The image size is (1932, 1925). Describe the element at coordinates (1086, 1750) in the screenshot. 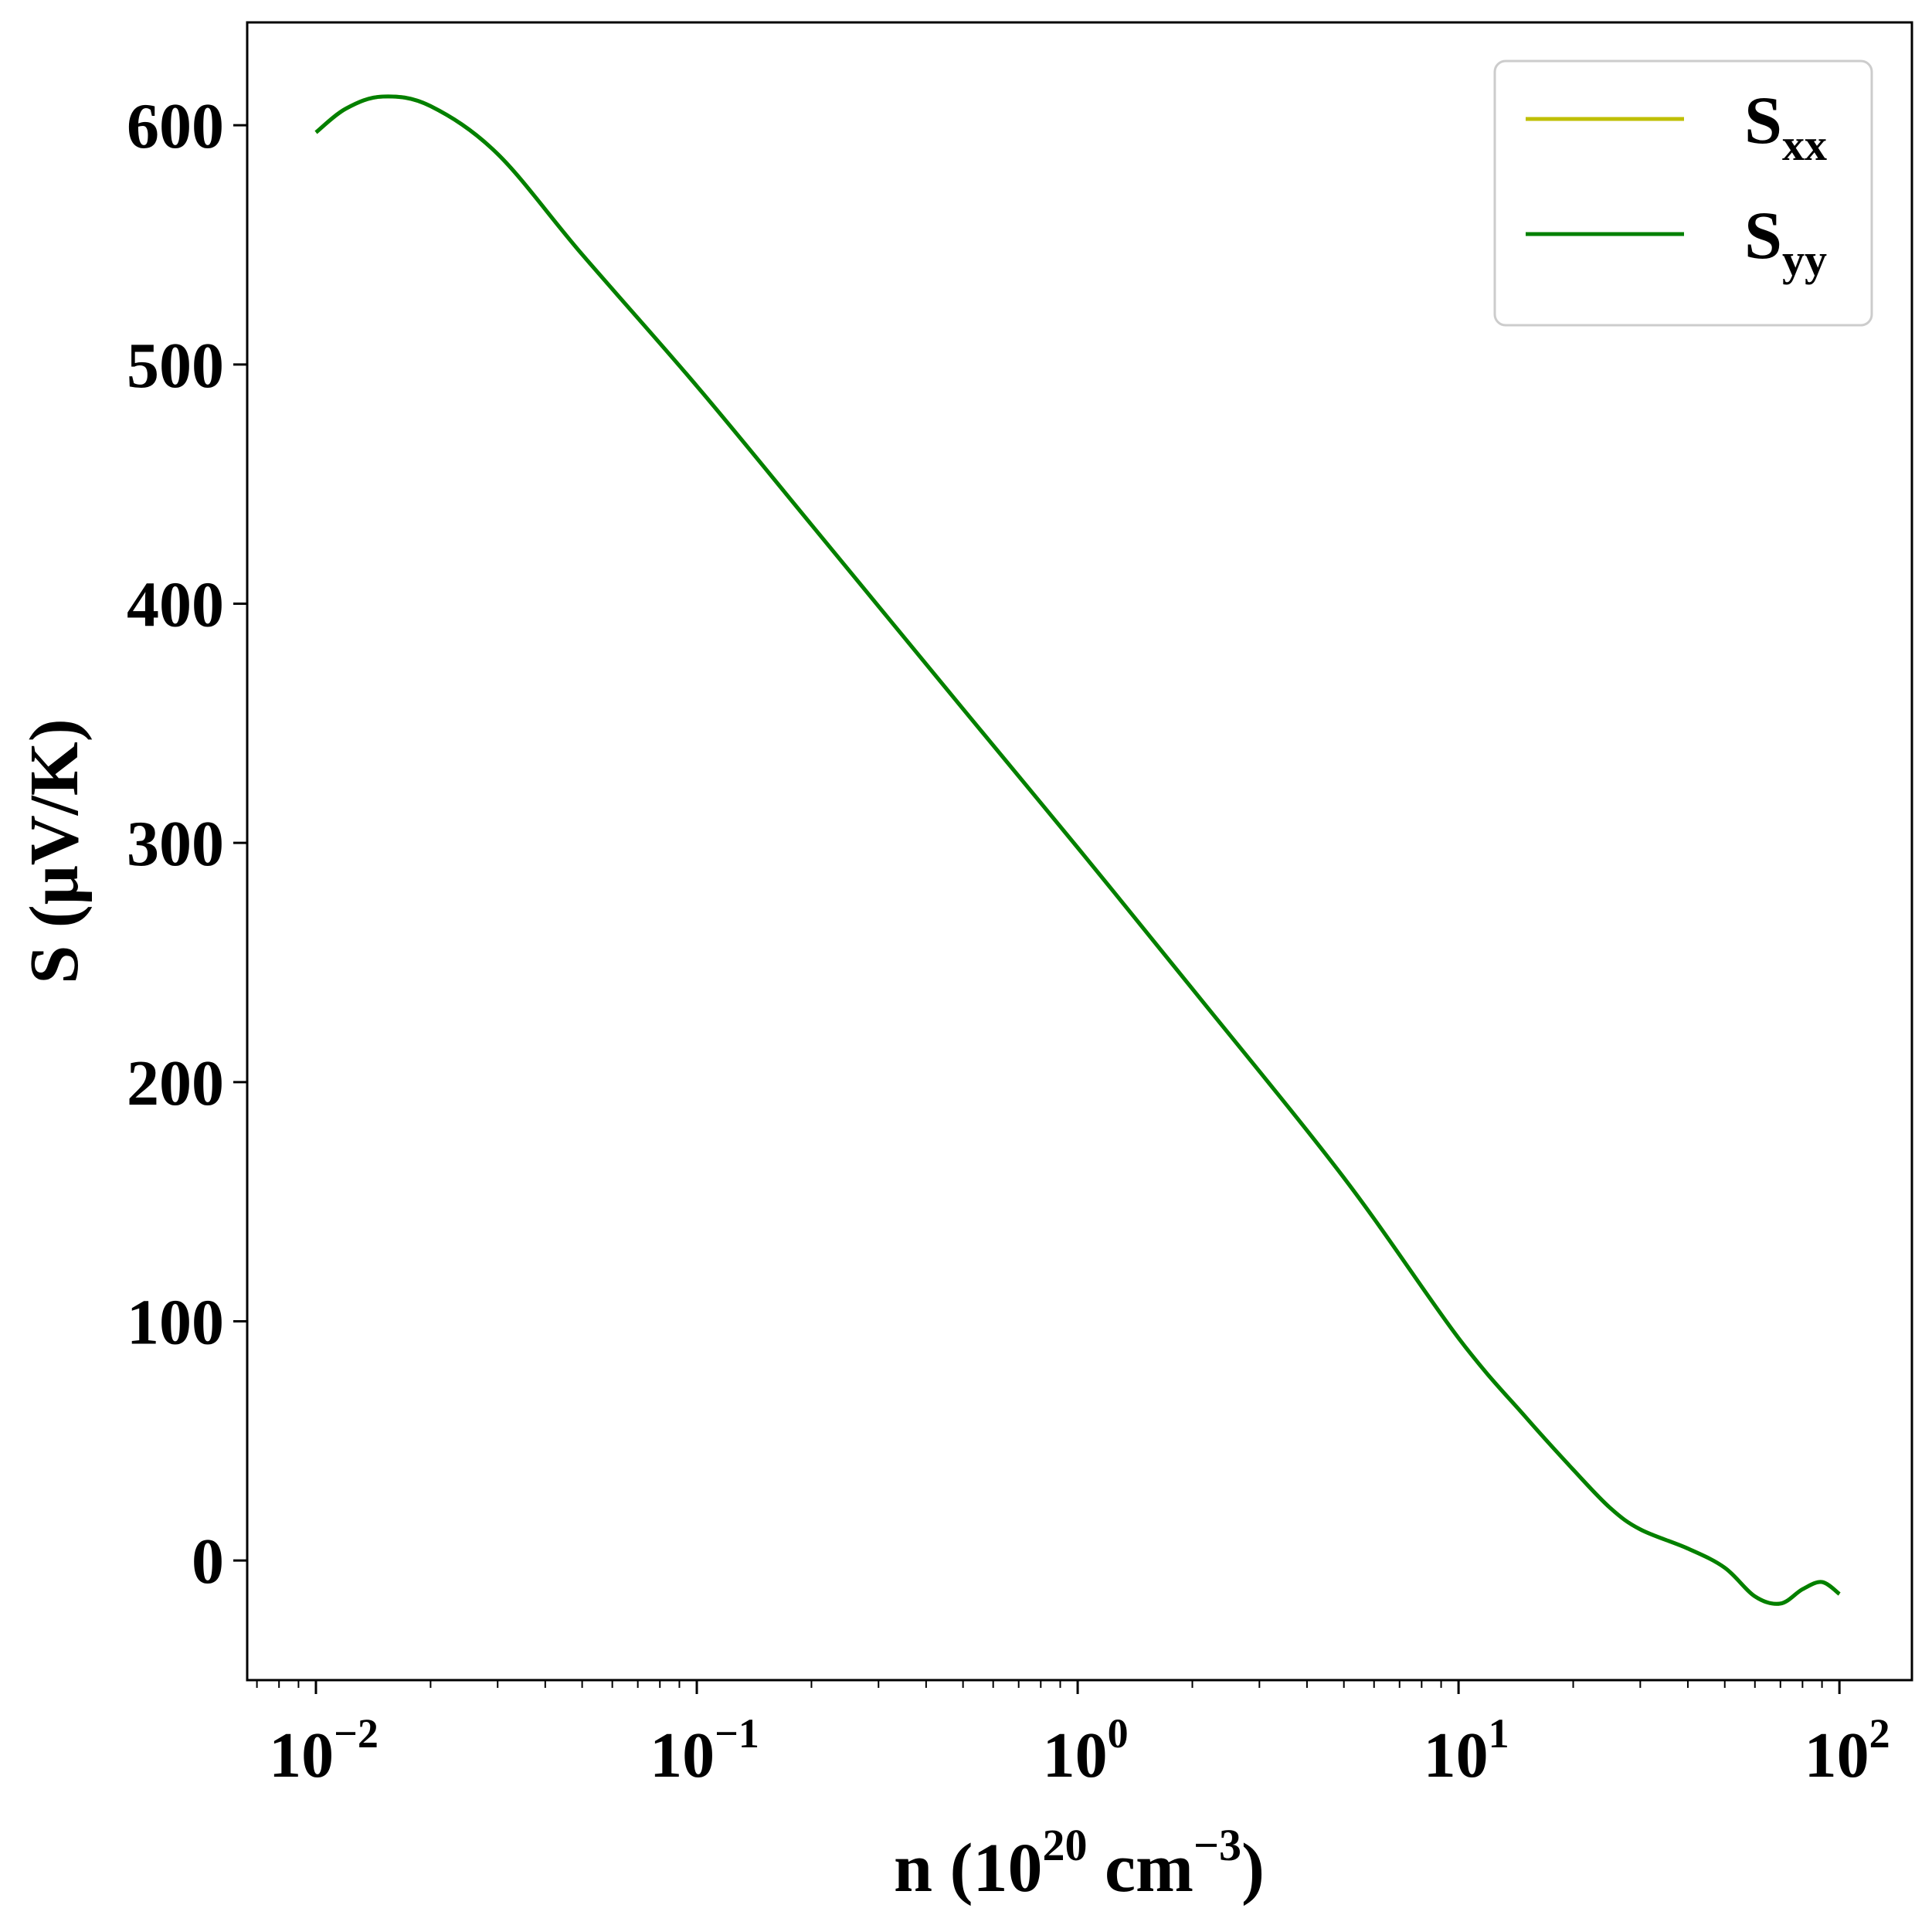

I see `x-tick-label: 10⁰` at that location.